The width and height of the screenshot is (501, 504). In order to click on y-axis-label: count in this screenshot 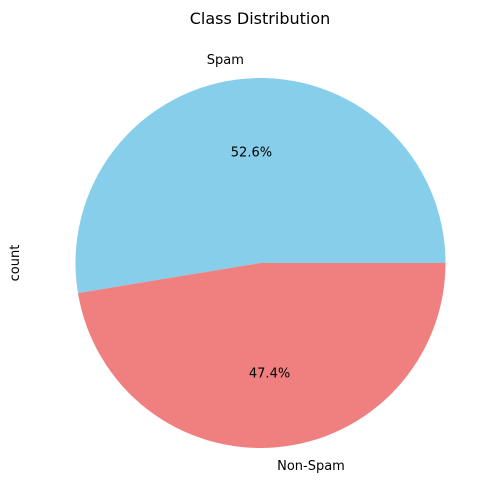, I will do `click(15, 263)`.